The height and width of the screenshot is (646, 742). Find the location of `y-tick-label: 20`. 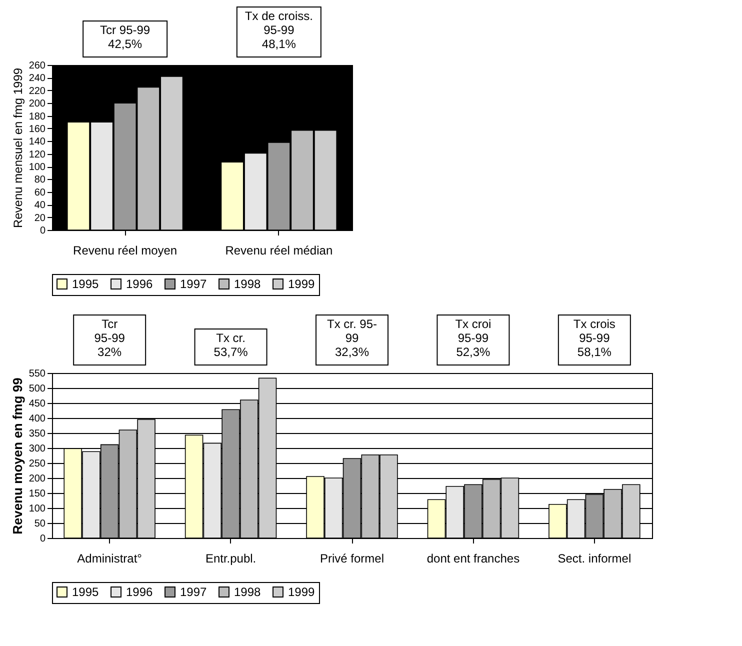

y-tick-label: 20 is located at coordinates (40, 218).